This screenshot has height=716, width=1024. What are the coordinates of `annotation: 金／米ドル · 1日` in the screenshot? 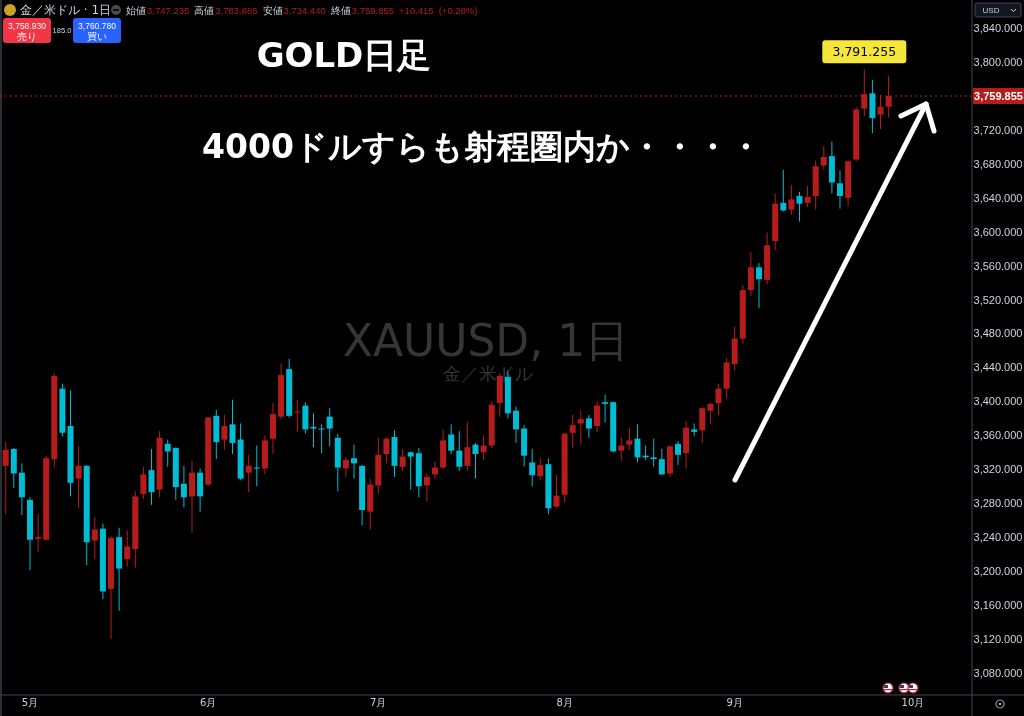 It's located at (66, 10).